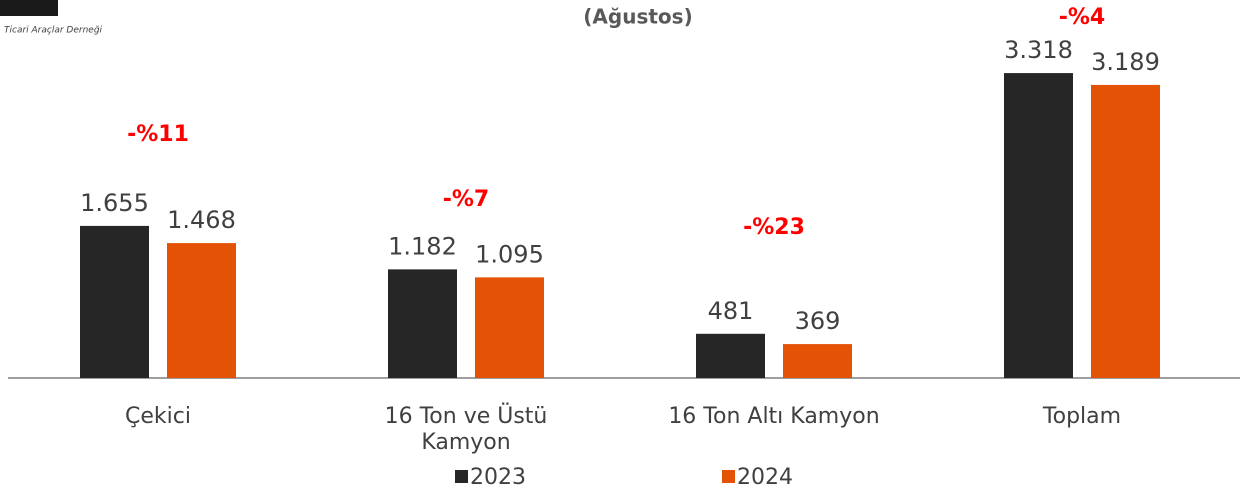  Describe the element at coordinates (818, 321) in the screenshot. I see `value-label: 369` at that location.